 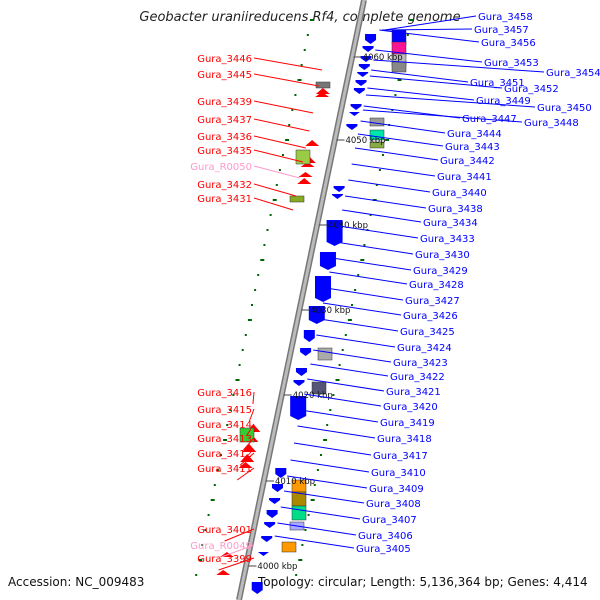 I want to click on right-gene-label: Gura_3418, so click(x=404, y=439).